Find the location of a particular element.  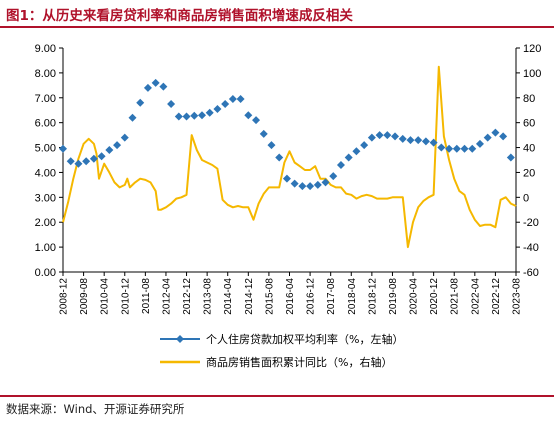

right-tick-label: 40 is located at coordinates (529, 149).